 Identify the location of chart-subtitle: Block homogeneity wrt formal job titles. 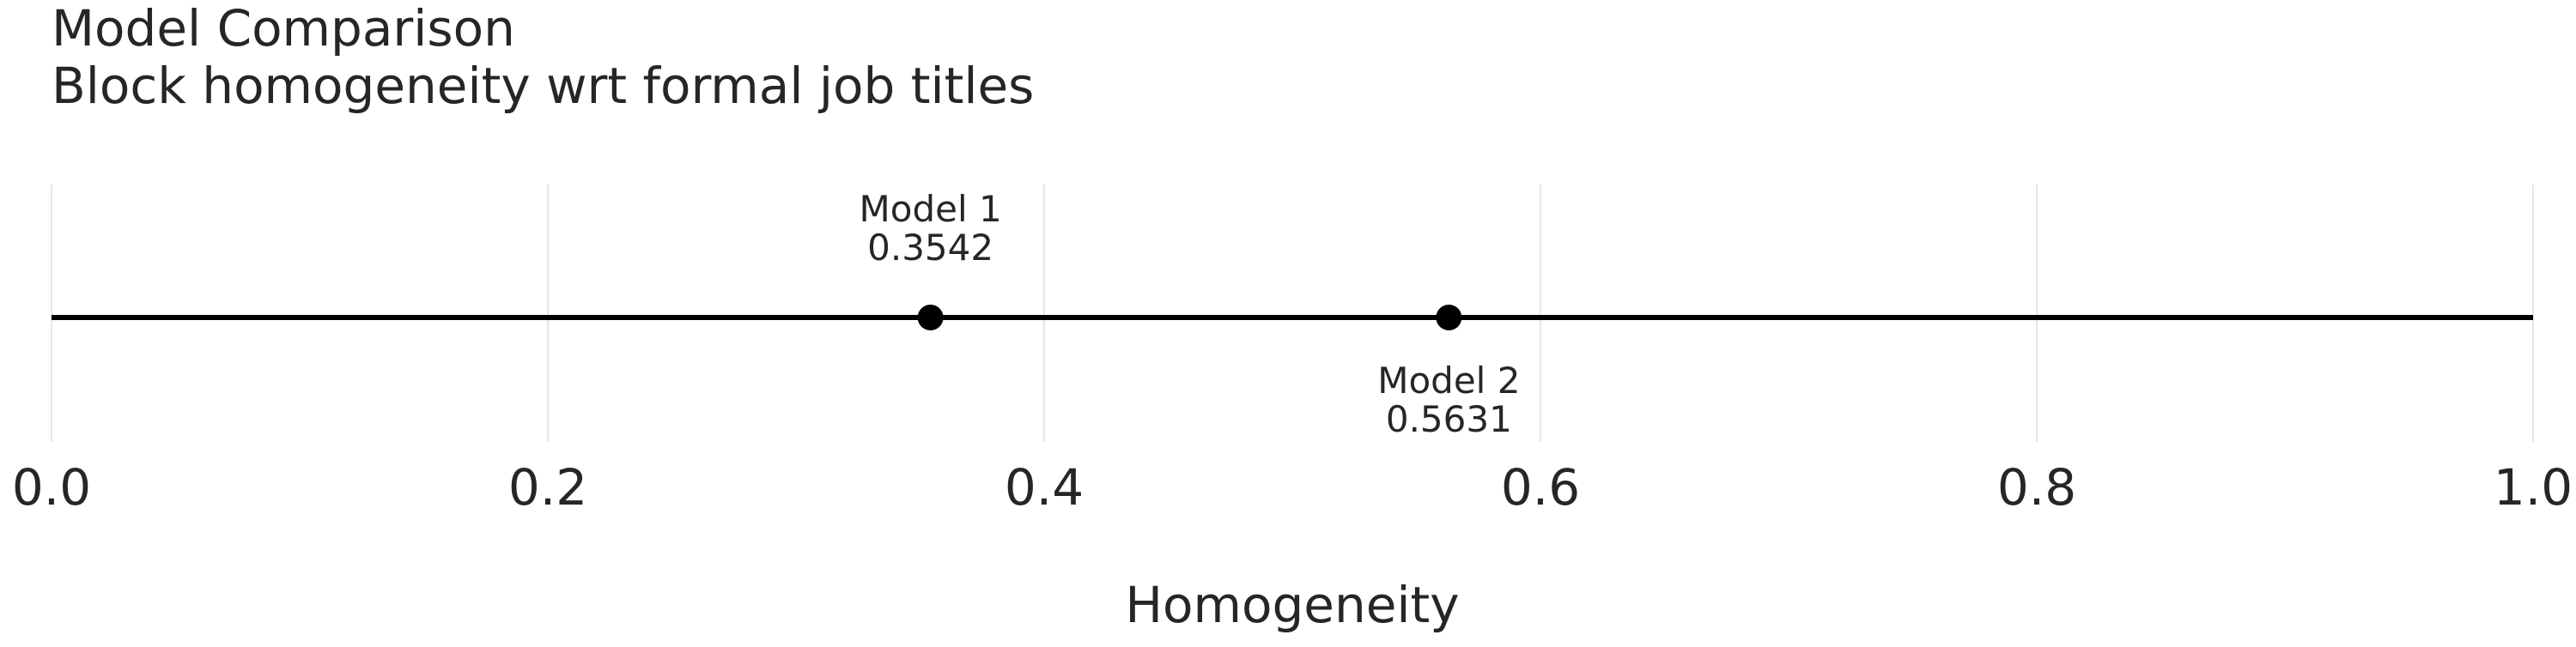
(543, 86).